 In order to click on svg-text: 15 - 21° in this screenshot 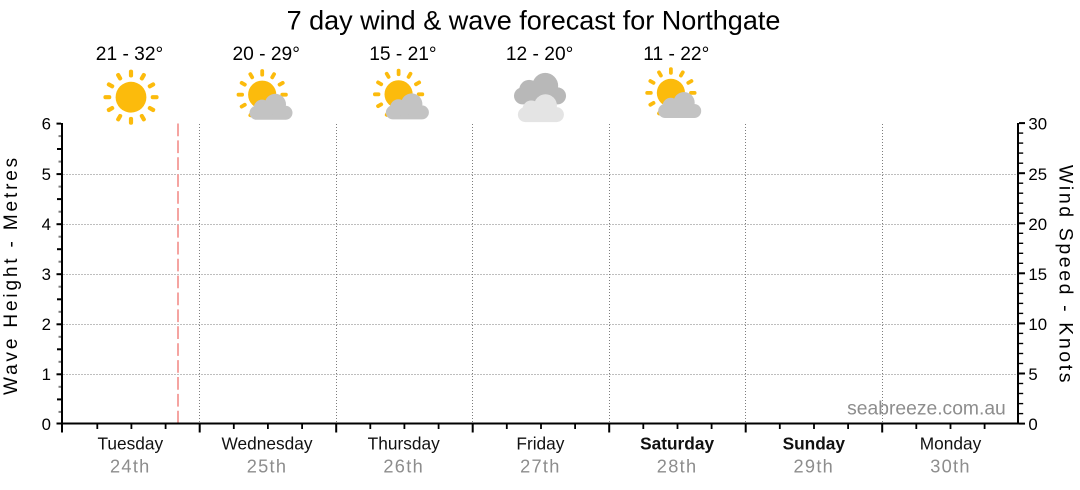, I will do `click(402, 54)`.